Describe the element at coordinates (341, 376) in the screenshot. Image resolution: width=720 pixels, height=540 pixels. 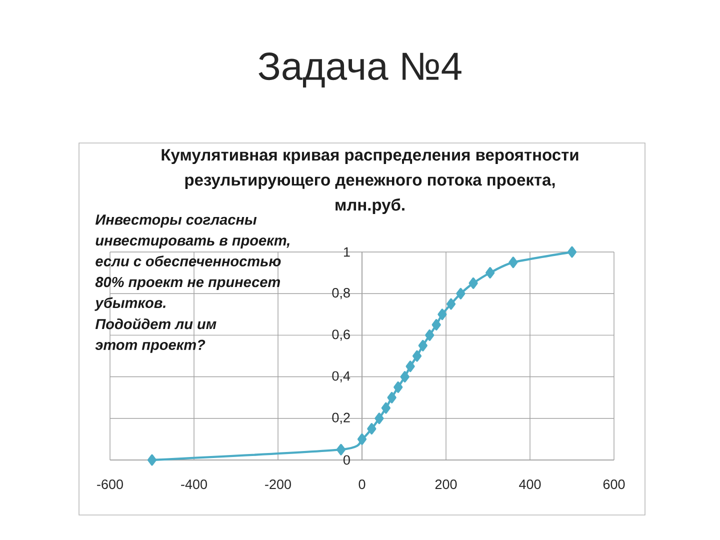
I see `y-tick-label: 0,4` at that location.